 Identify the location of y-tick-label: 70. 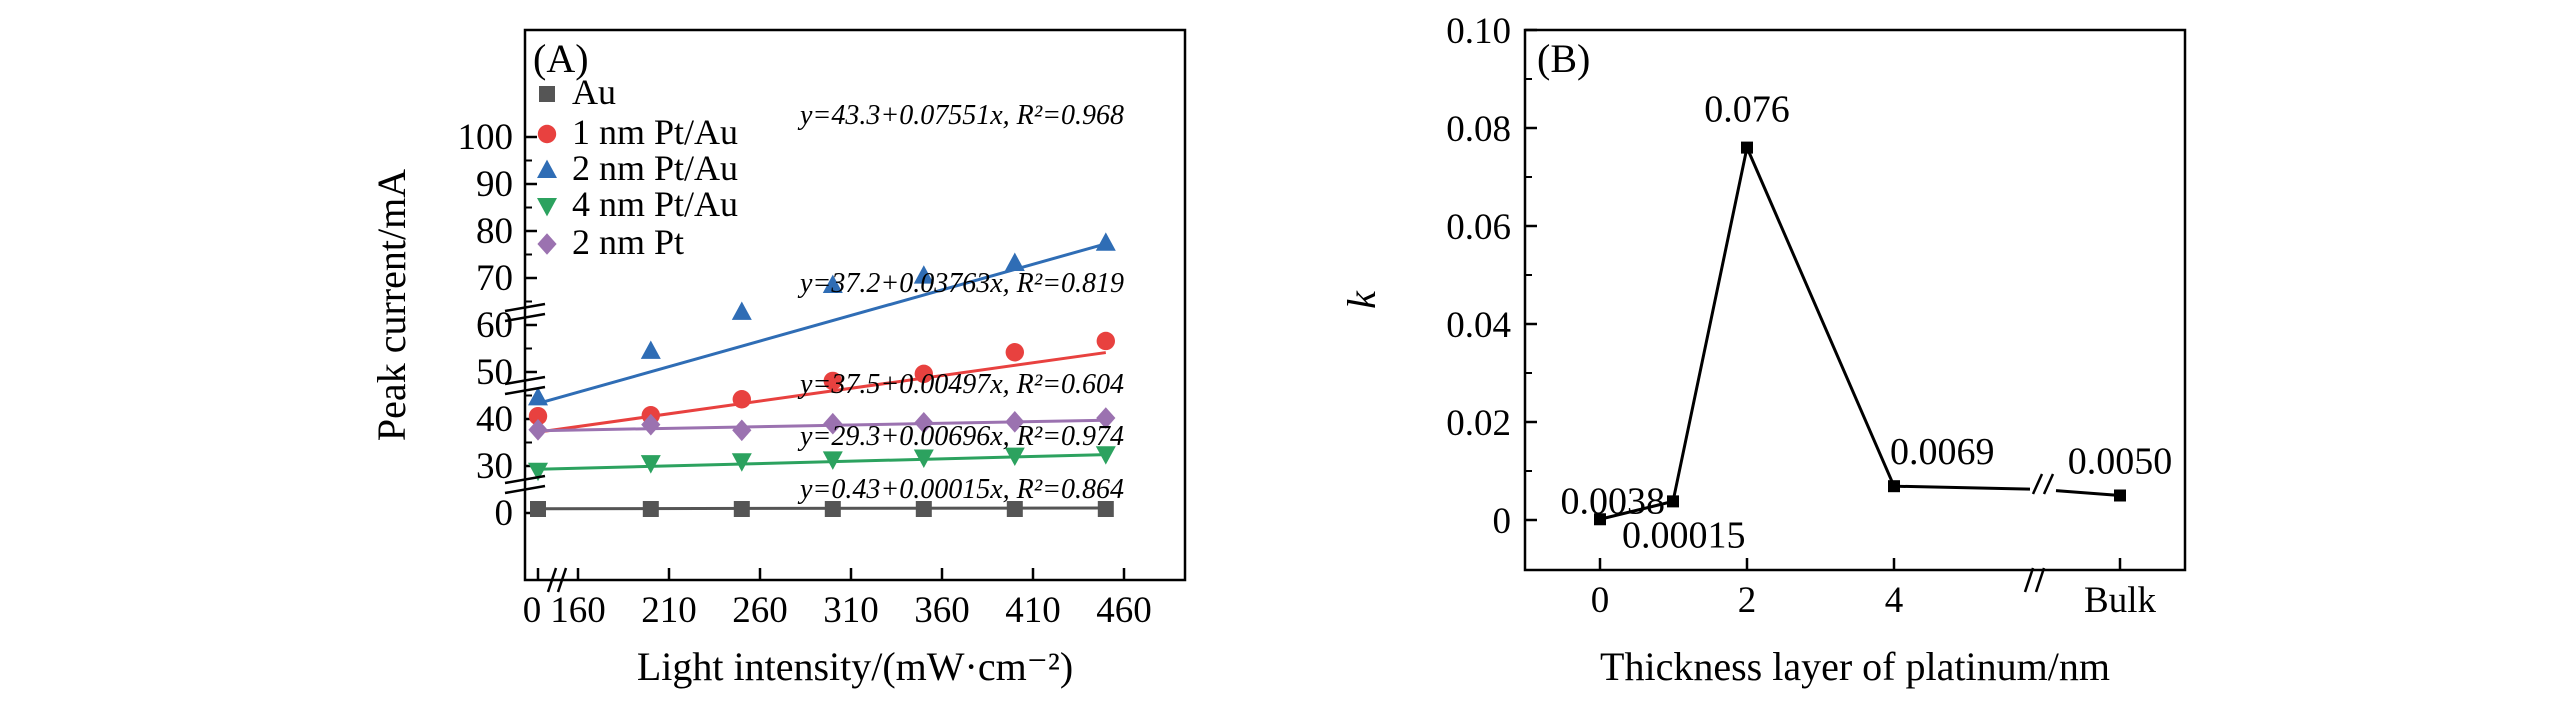
(494, 278).